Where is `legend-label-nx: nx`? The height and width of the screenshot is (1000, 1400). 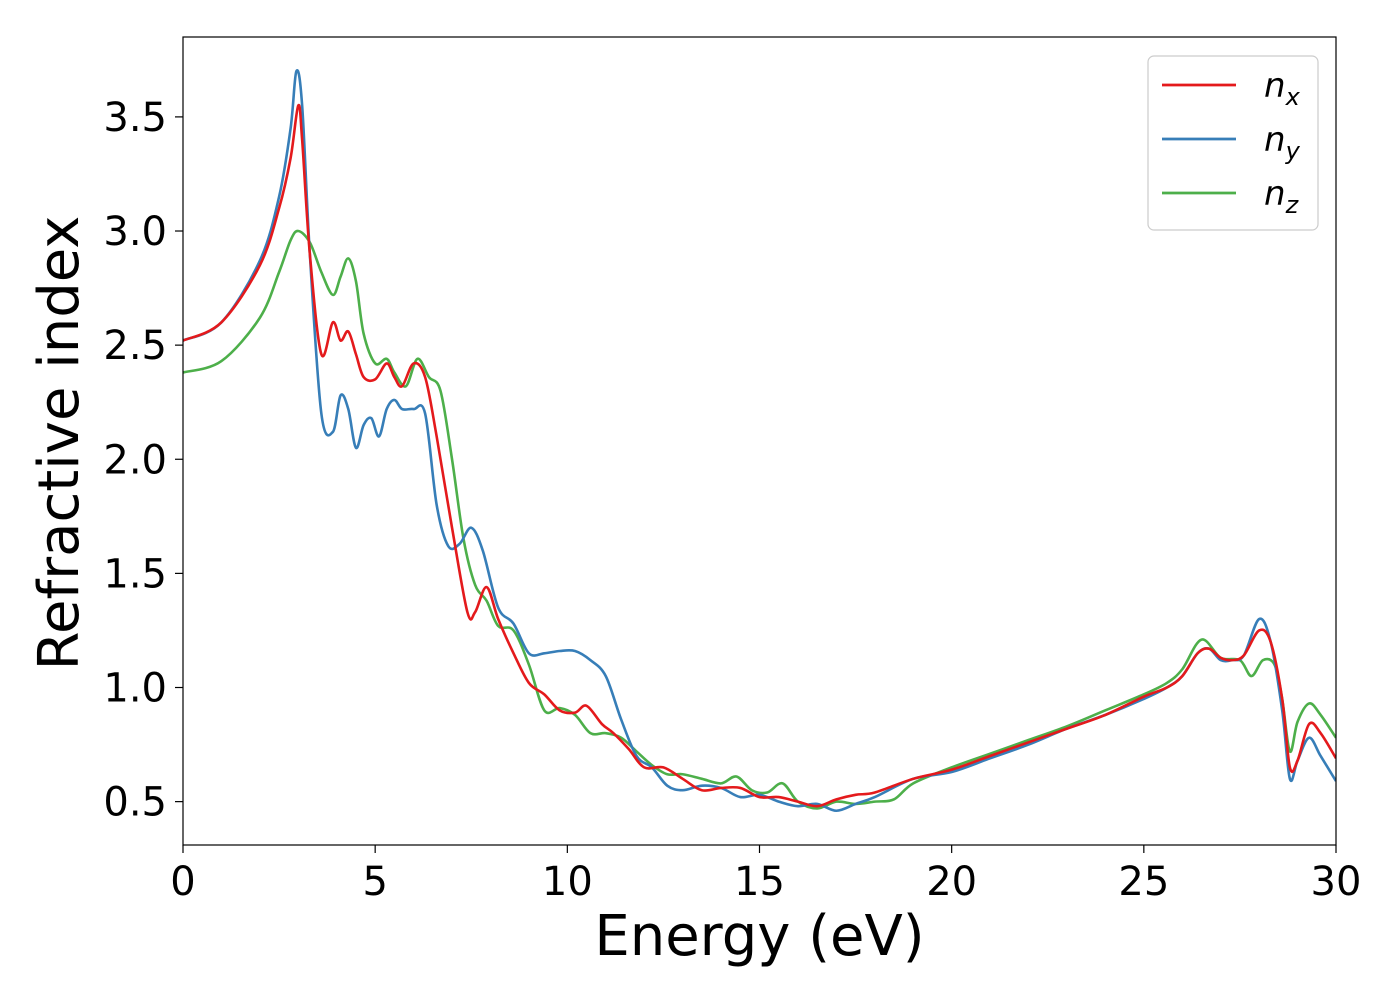 legend-label-nx: nx is located at coordinates (1282, 88).